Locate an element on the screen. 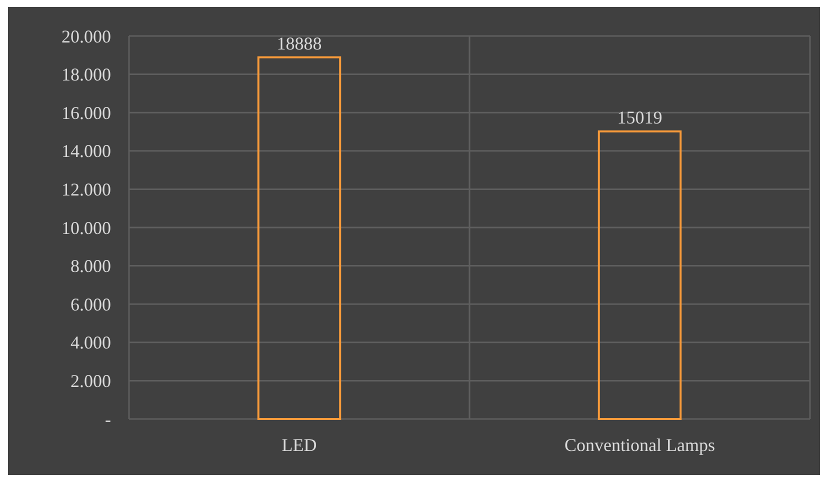 The width and height of the screenshot is (824, 477). x-tick-label: Conventional Lamps is located at coordinates (639, 445).